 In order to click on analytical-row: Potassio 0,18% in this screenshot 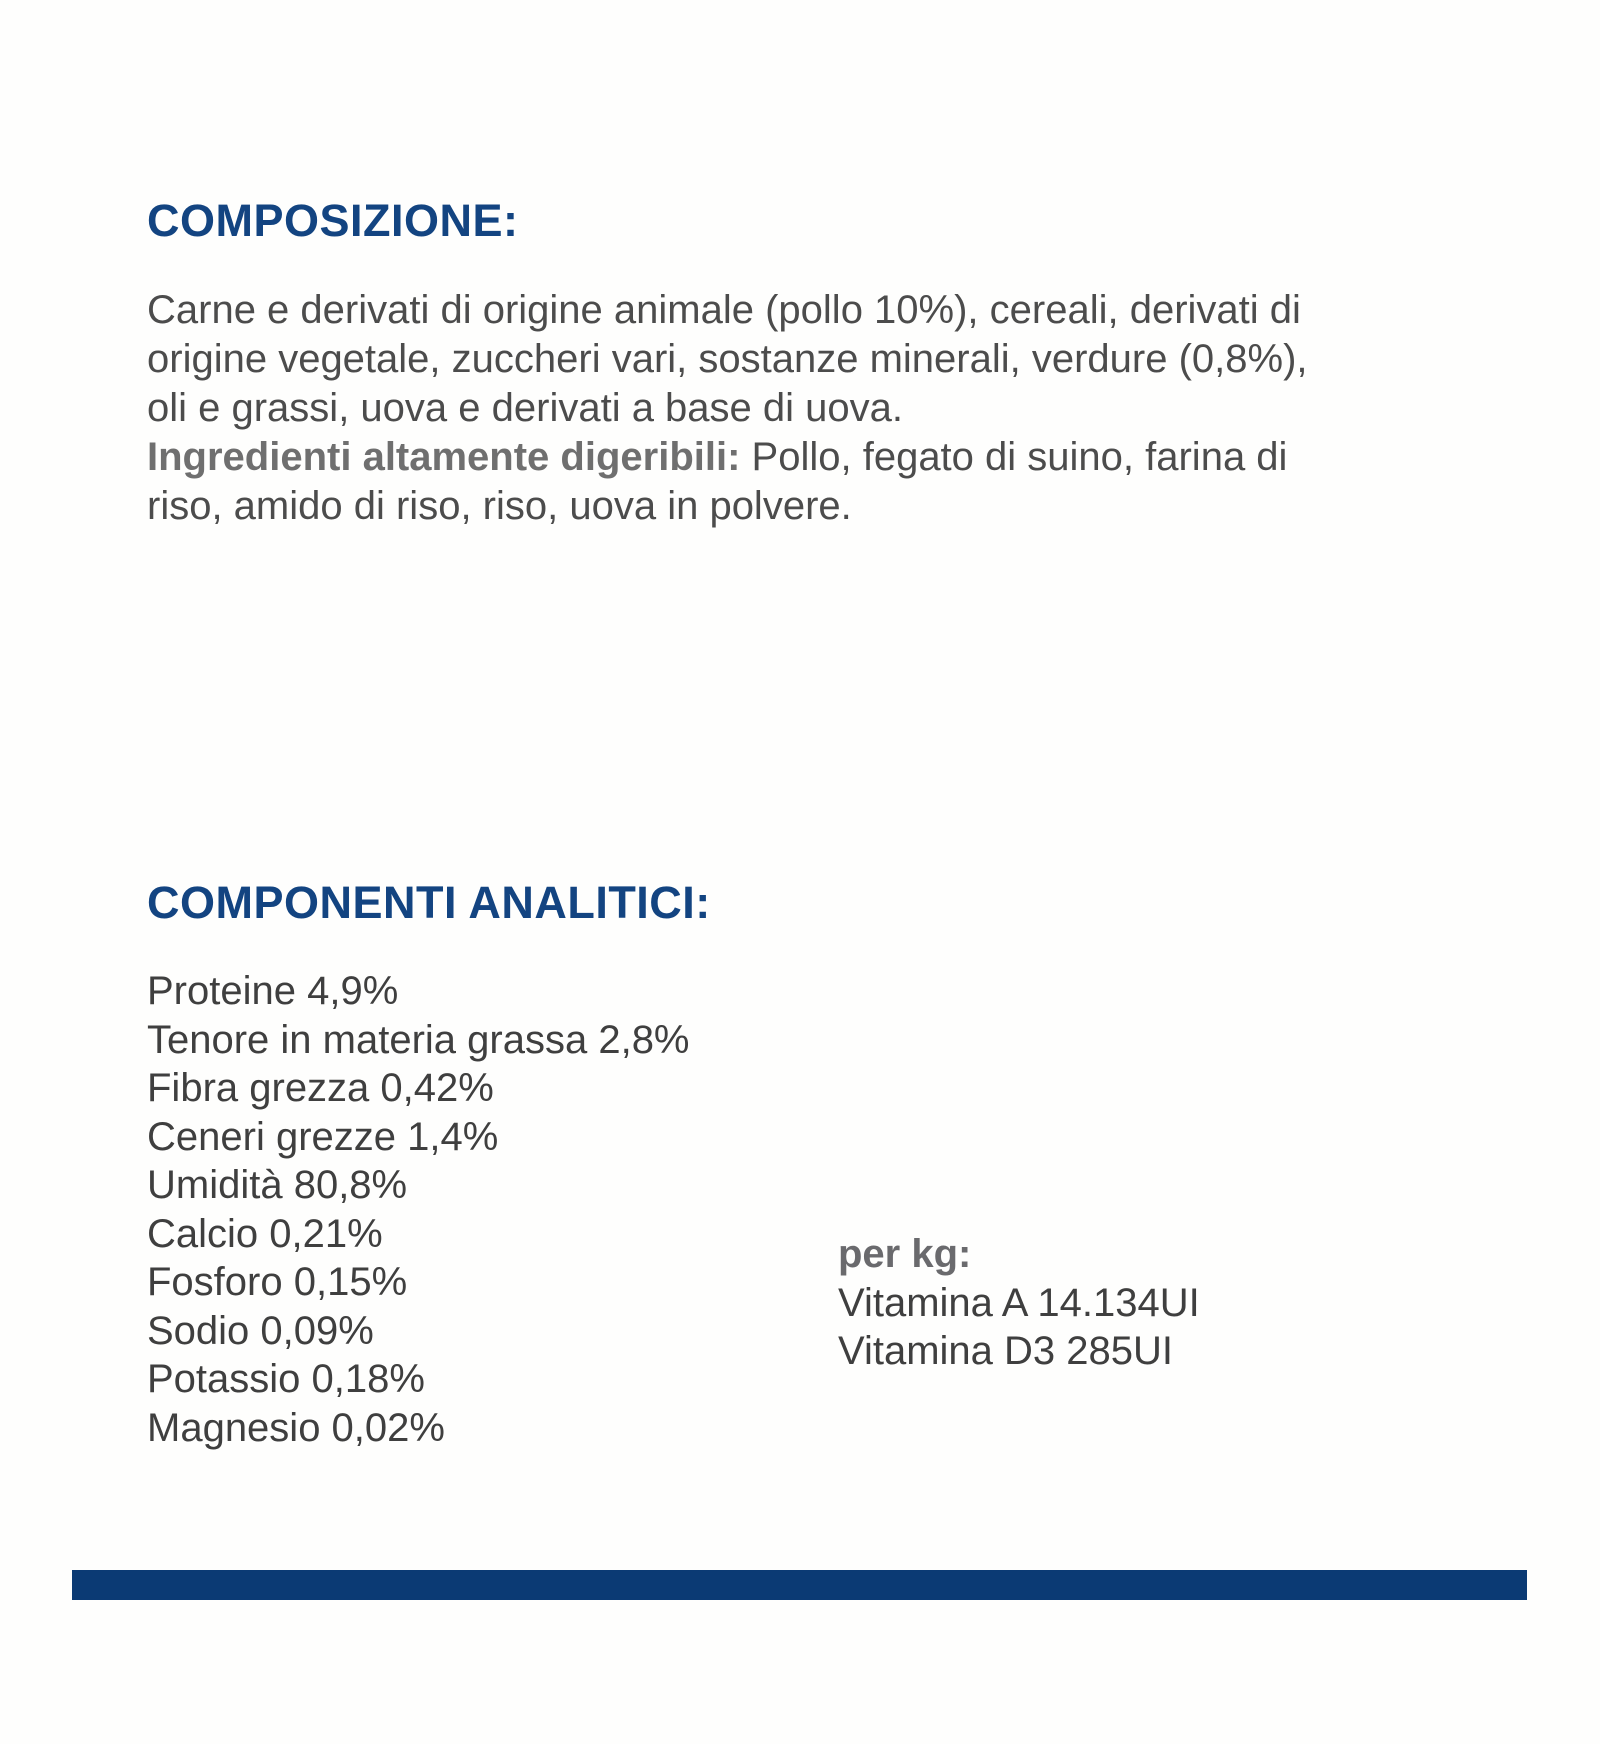, I will do `click(286, 1379)`.